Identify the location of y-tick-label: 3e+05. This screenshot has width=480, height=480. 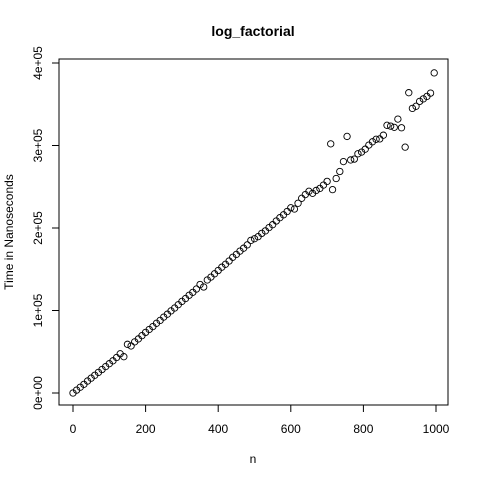
(38, 145).